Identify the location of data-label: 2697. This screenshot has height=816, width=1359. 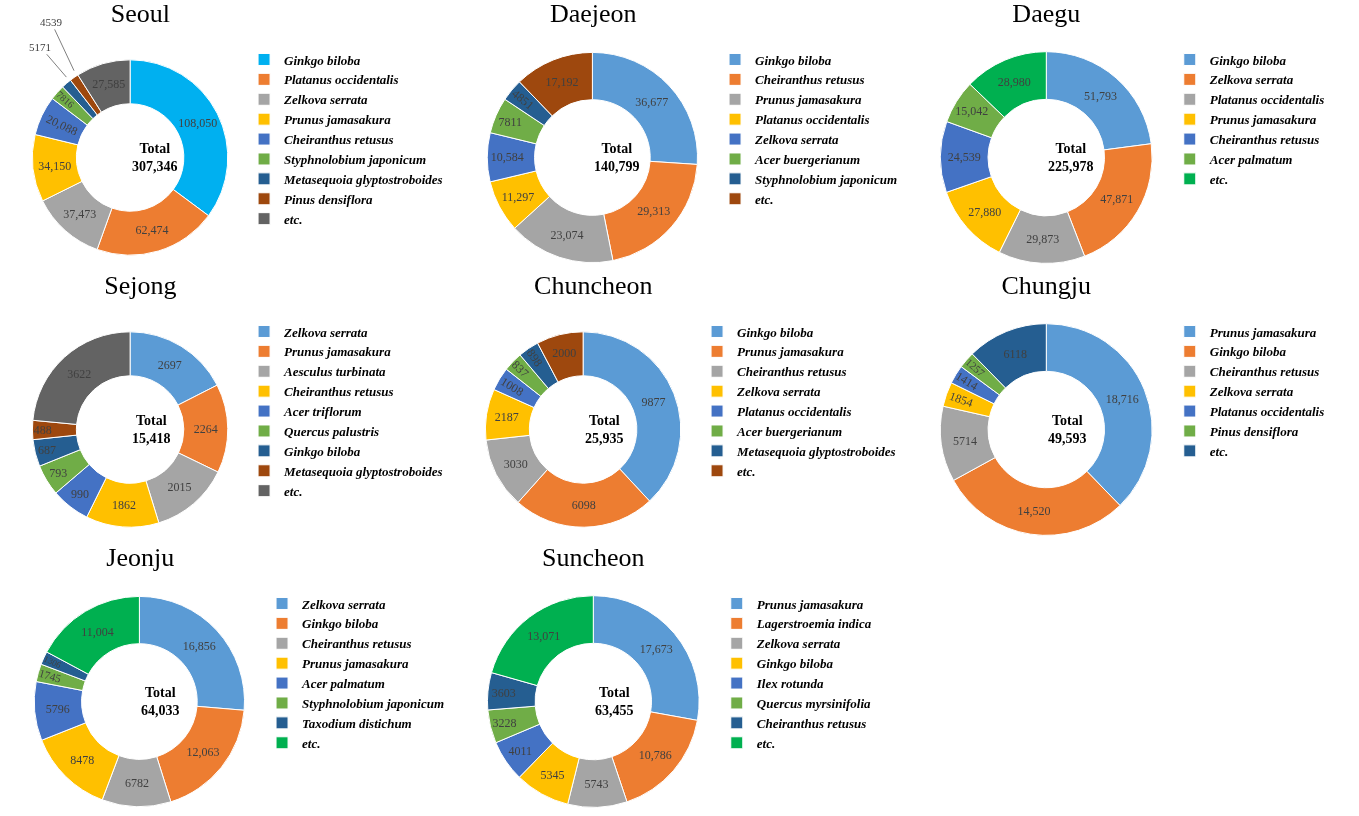
(169, 364).